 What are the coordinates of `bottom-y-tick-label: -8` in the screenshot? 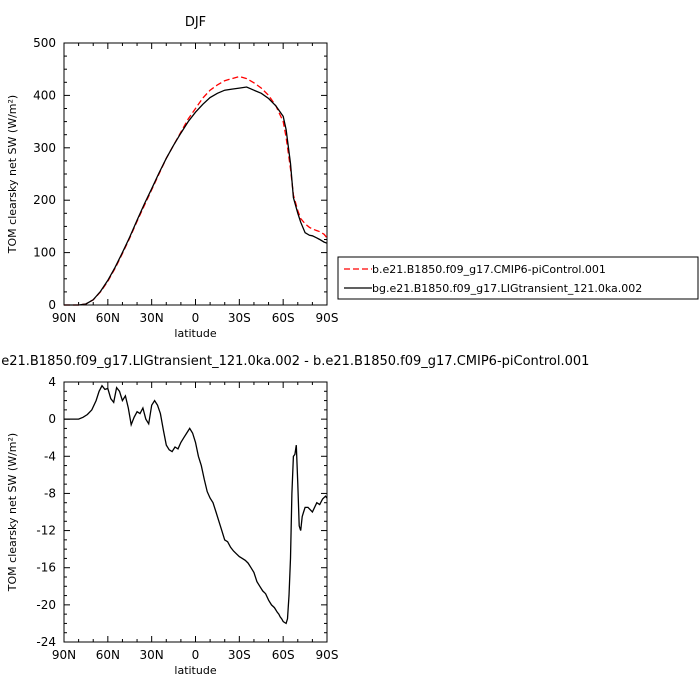 It's located at (50, 493).